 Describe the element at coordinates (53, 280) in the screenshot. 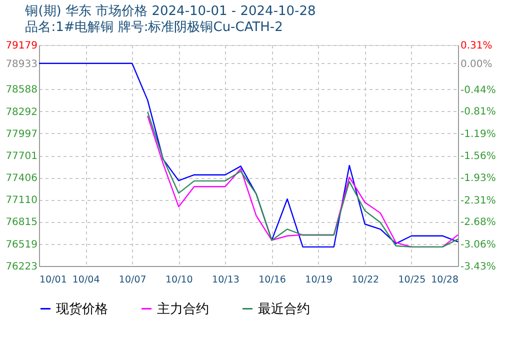

I see `x-tick-label: 10/01` at that location.